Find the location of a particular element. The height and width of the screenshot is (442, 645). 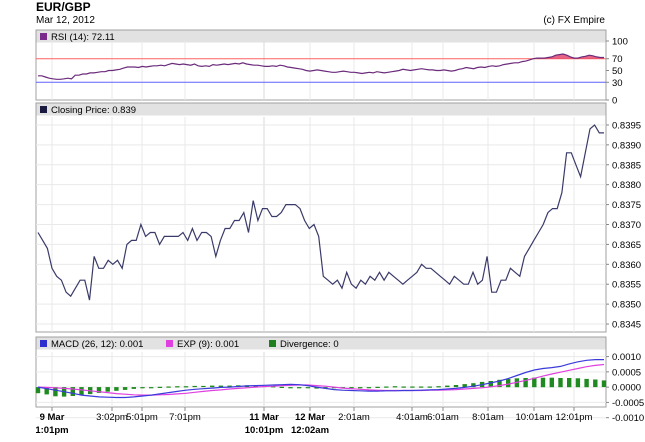

price-legend-bar is located at coordinates (321, 109).